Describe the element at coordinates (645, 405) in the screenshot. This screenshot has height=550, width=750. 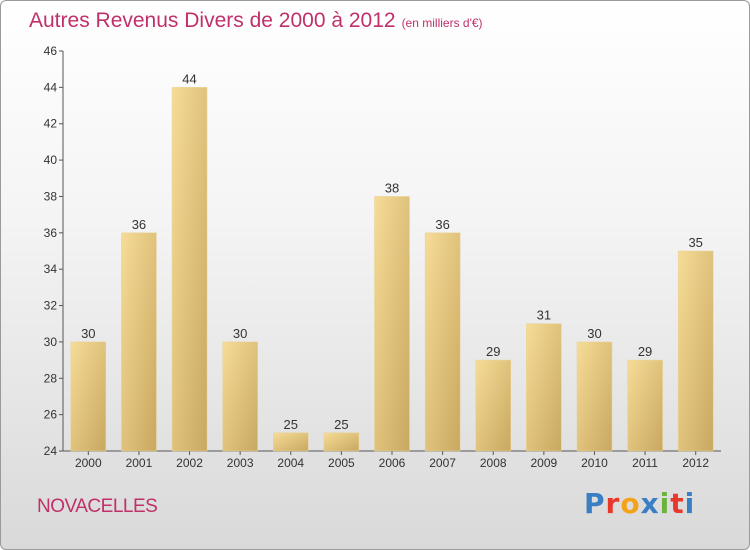
I see `bar-2011` at that location.